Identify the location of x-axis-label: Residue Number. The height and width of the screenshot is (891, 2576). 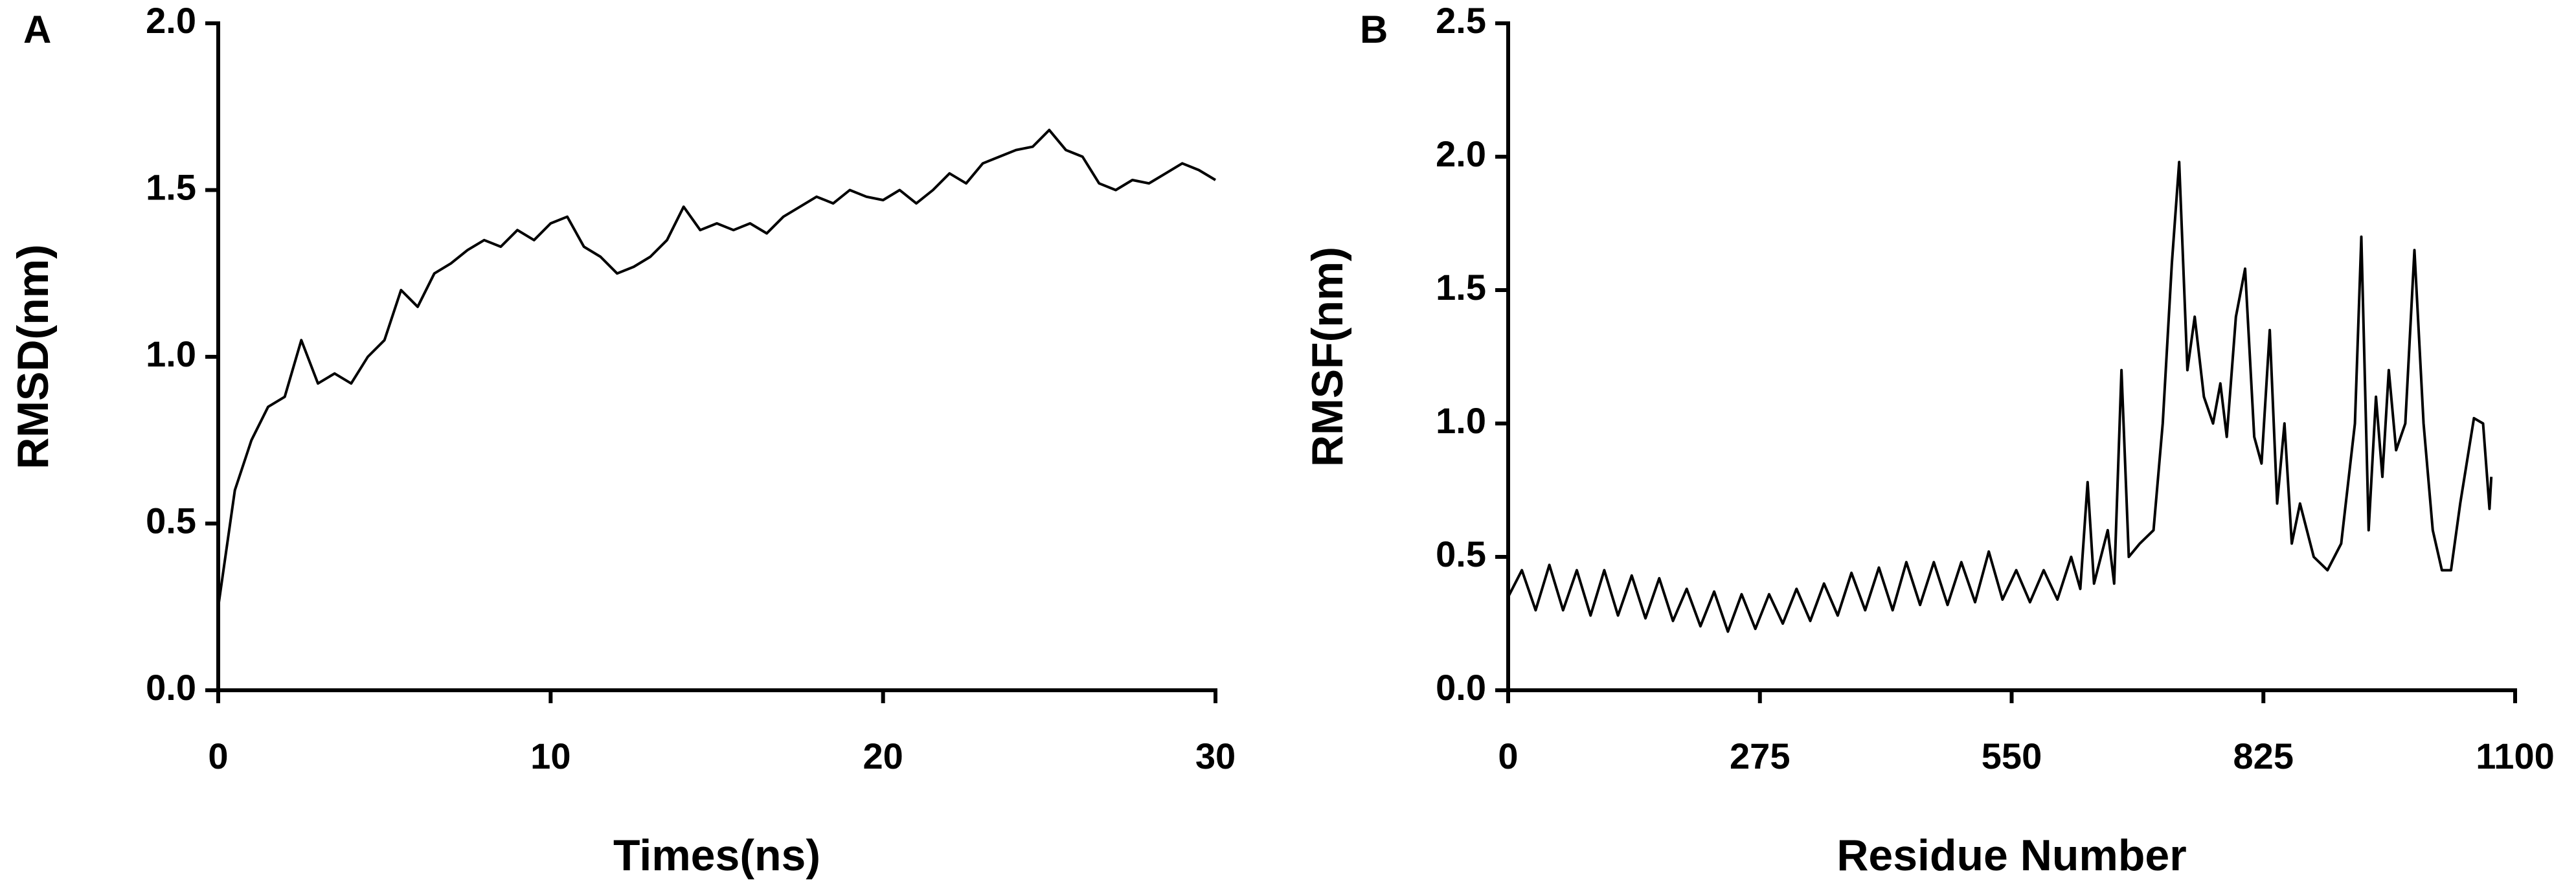
(2011, 855).